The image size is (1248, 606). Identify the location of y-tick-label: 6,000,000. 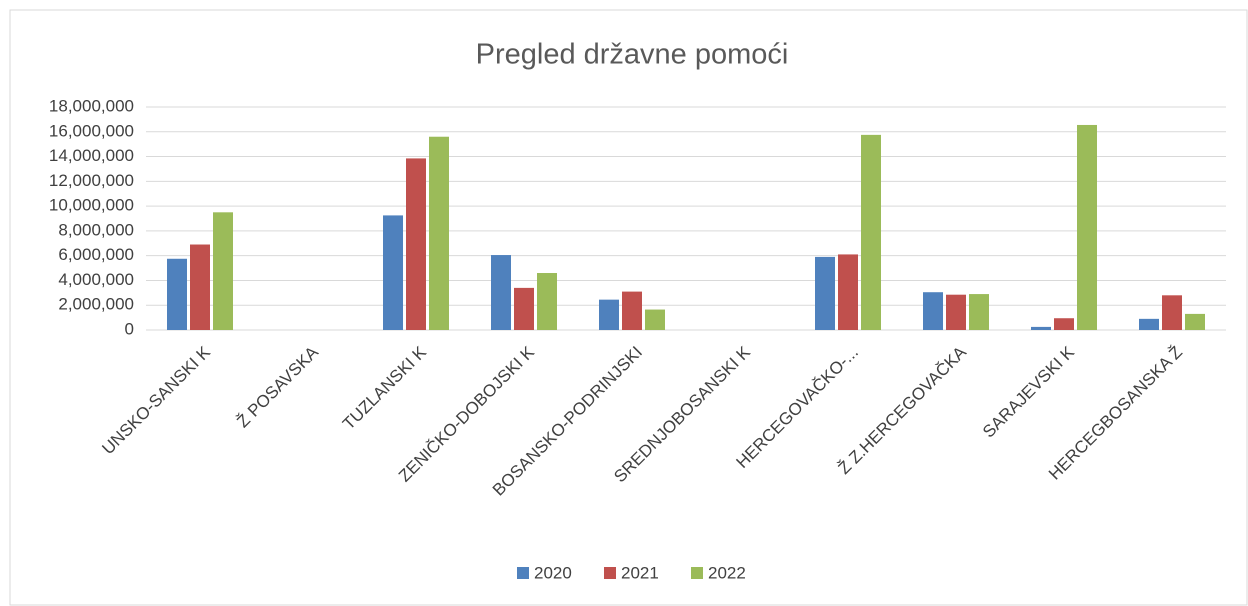
(96, 254).